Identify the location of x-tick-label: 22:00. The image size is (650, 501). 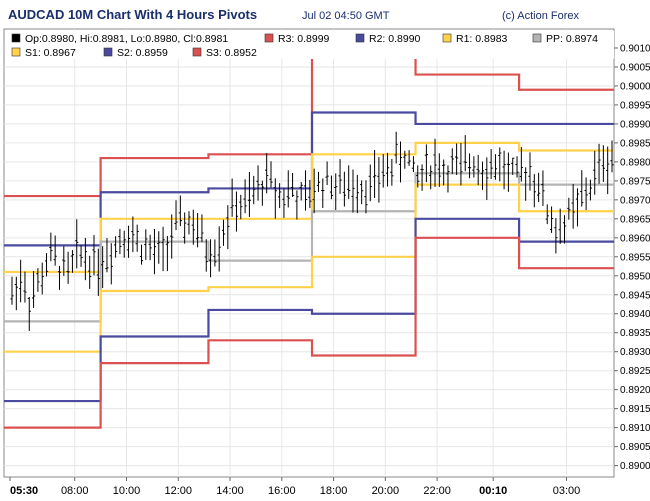
(437, 491).